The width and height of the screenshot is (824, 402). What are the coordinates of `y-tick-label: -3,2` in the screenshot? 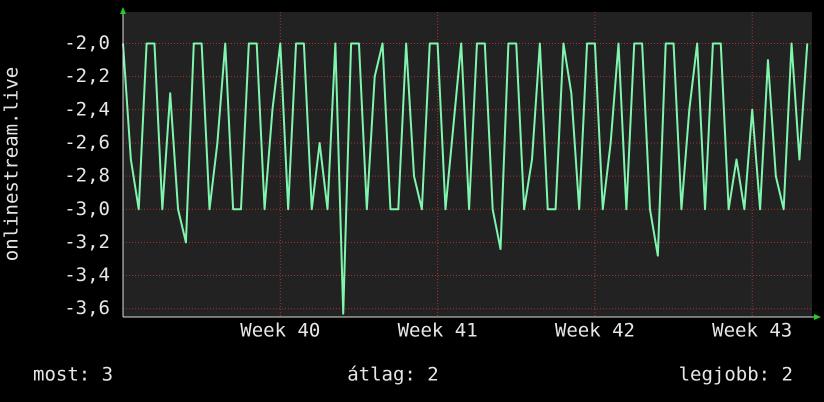 It's located at (87, 242).